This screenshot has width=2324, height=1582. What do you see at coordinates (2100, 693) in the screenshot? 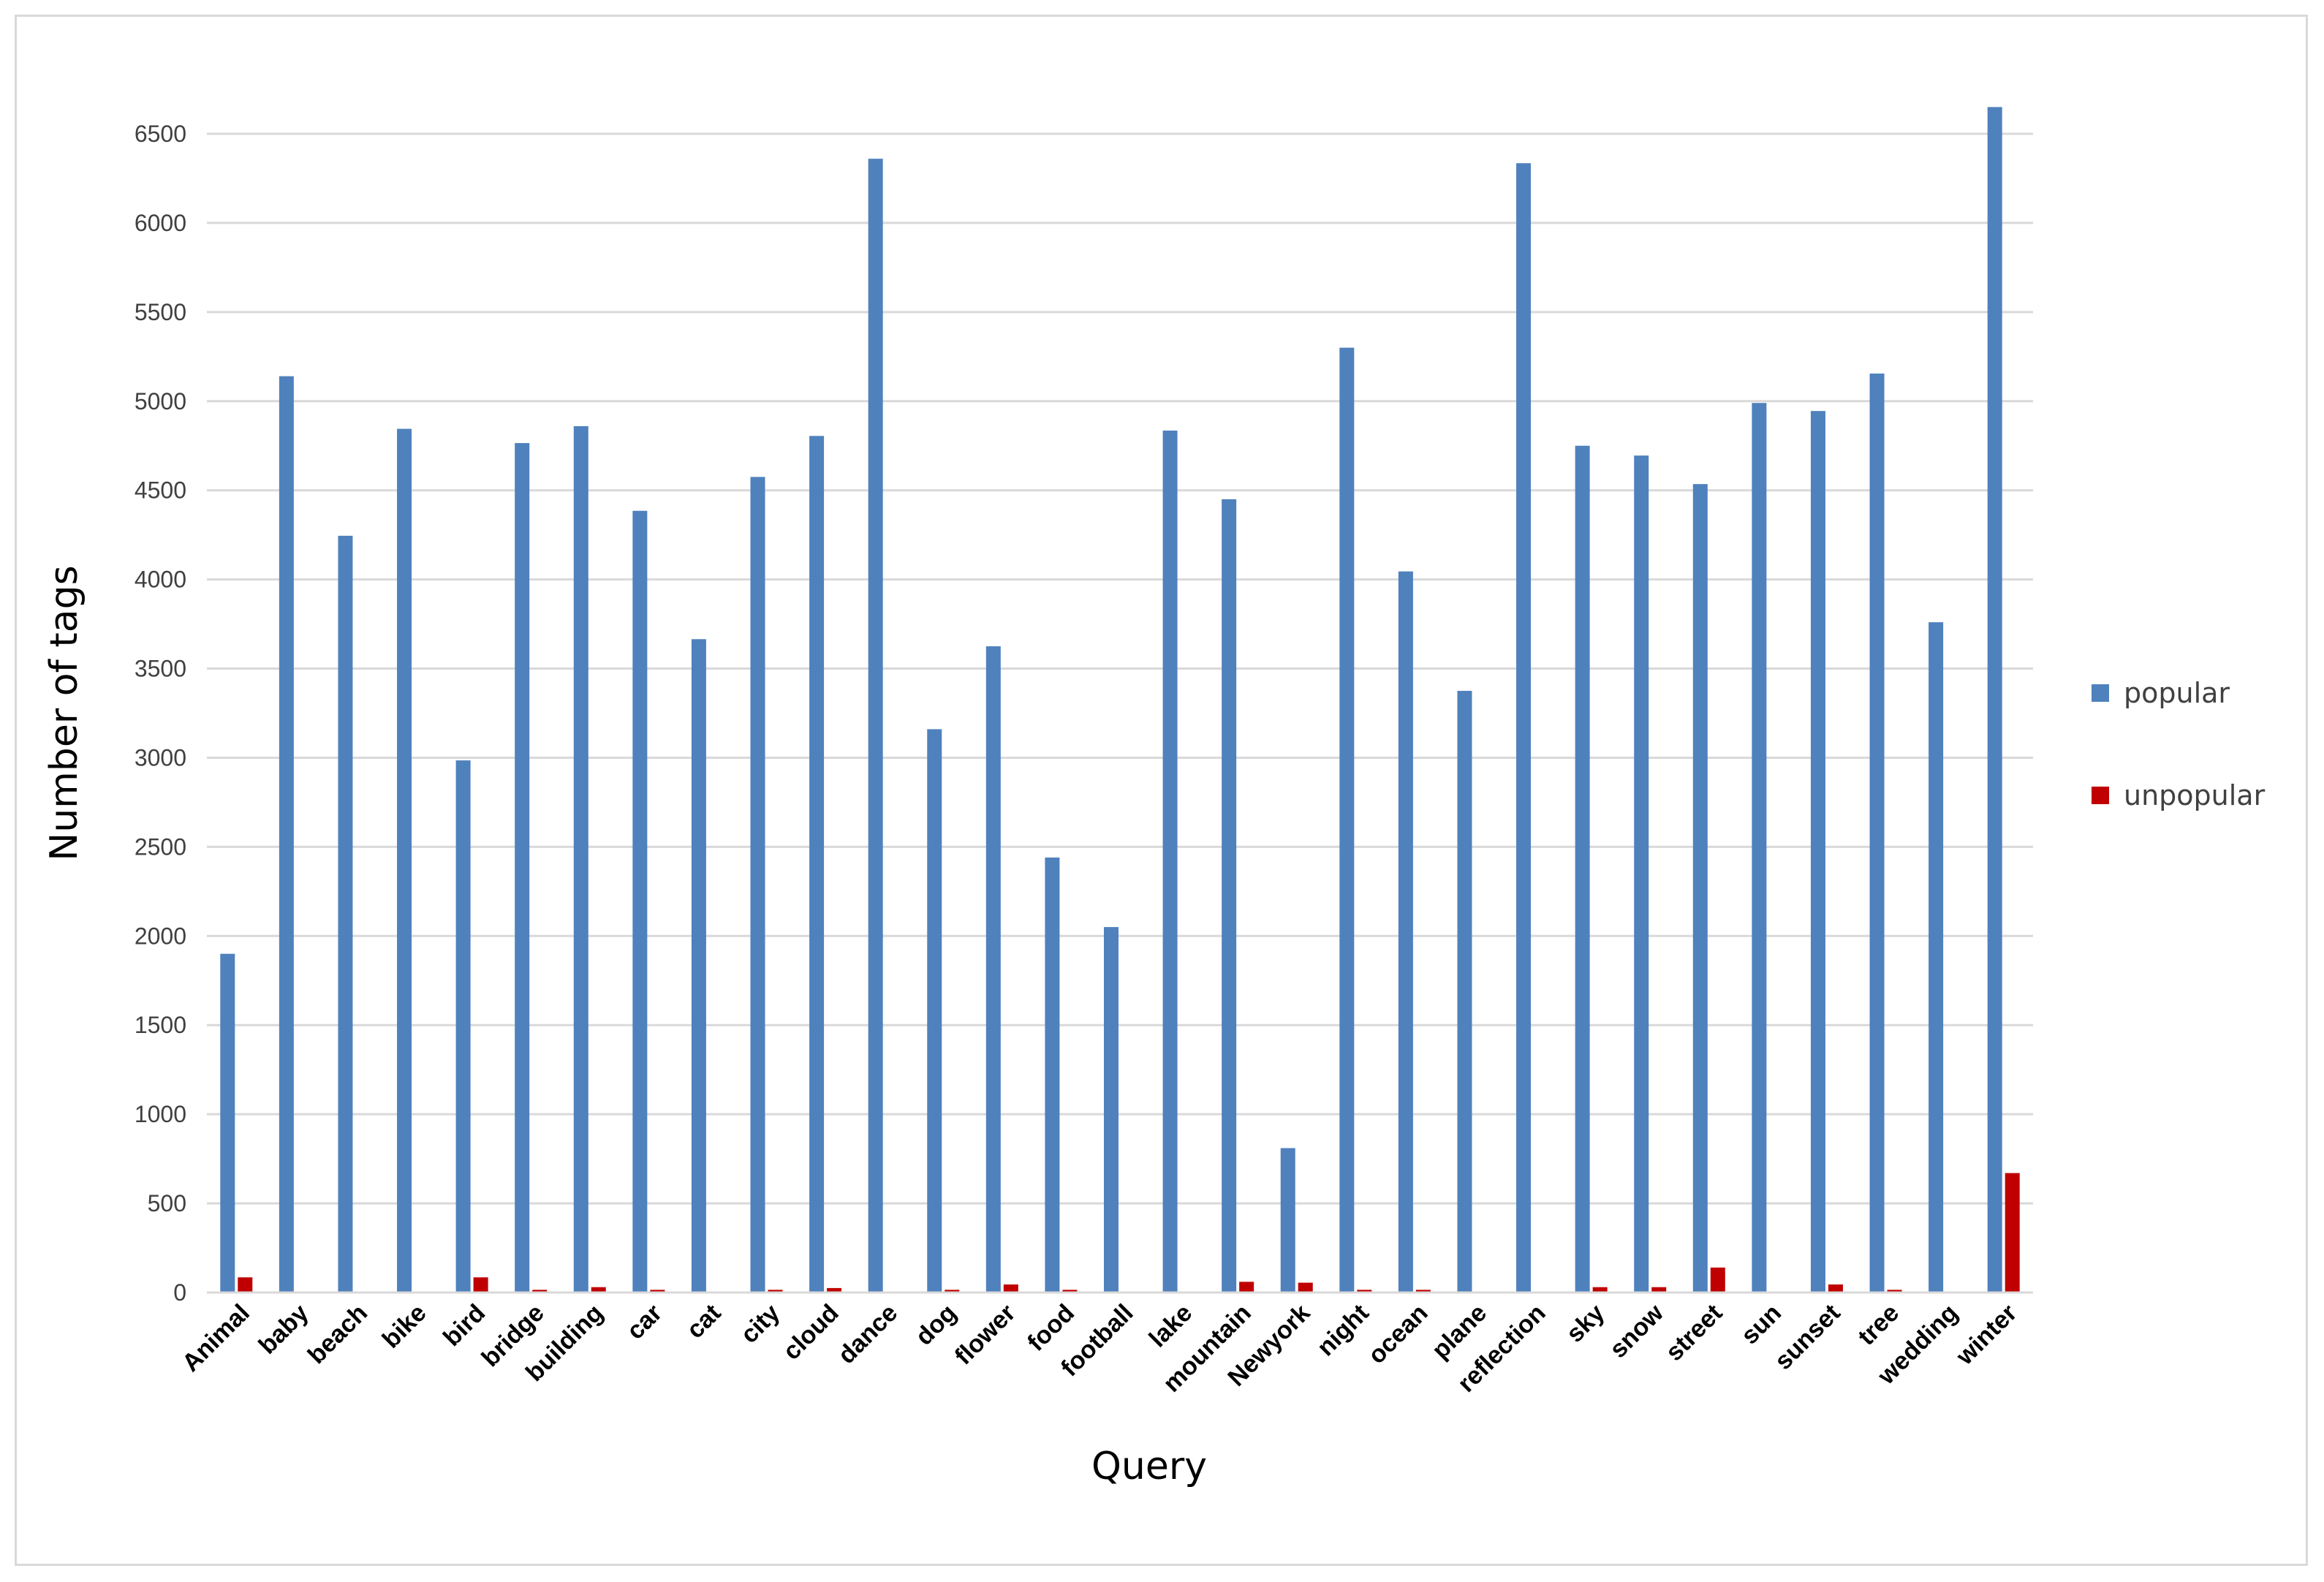
I see `legend-swatch-popular` at bounding box center [2100, 693].